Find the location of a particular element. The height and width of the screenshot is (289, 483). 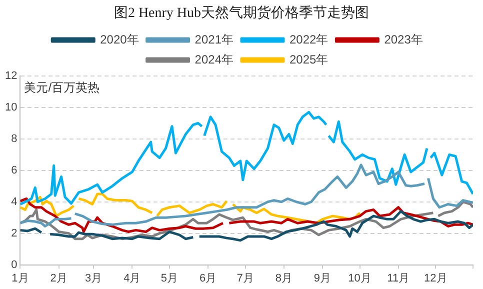

x-tick-label: 1月 is located at coordinates (20, 278).